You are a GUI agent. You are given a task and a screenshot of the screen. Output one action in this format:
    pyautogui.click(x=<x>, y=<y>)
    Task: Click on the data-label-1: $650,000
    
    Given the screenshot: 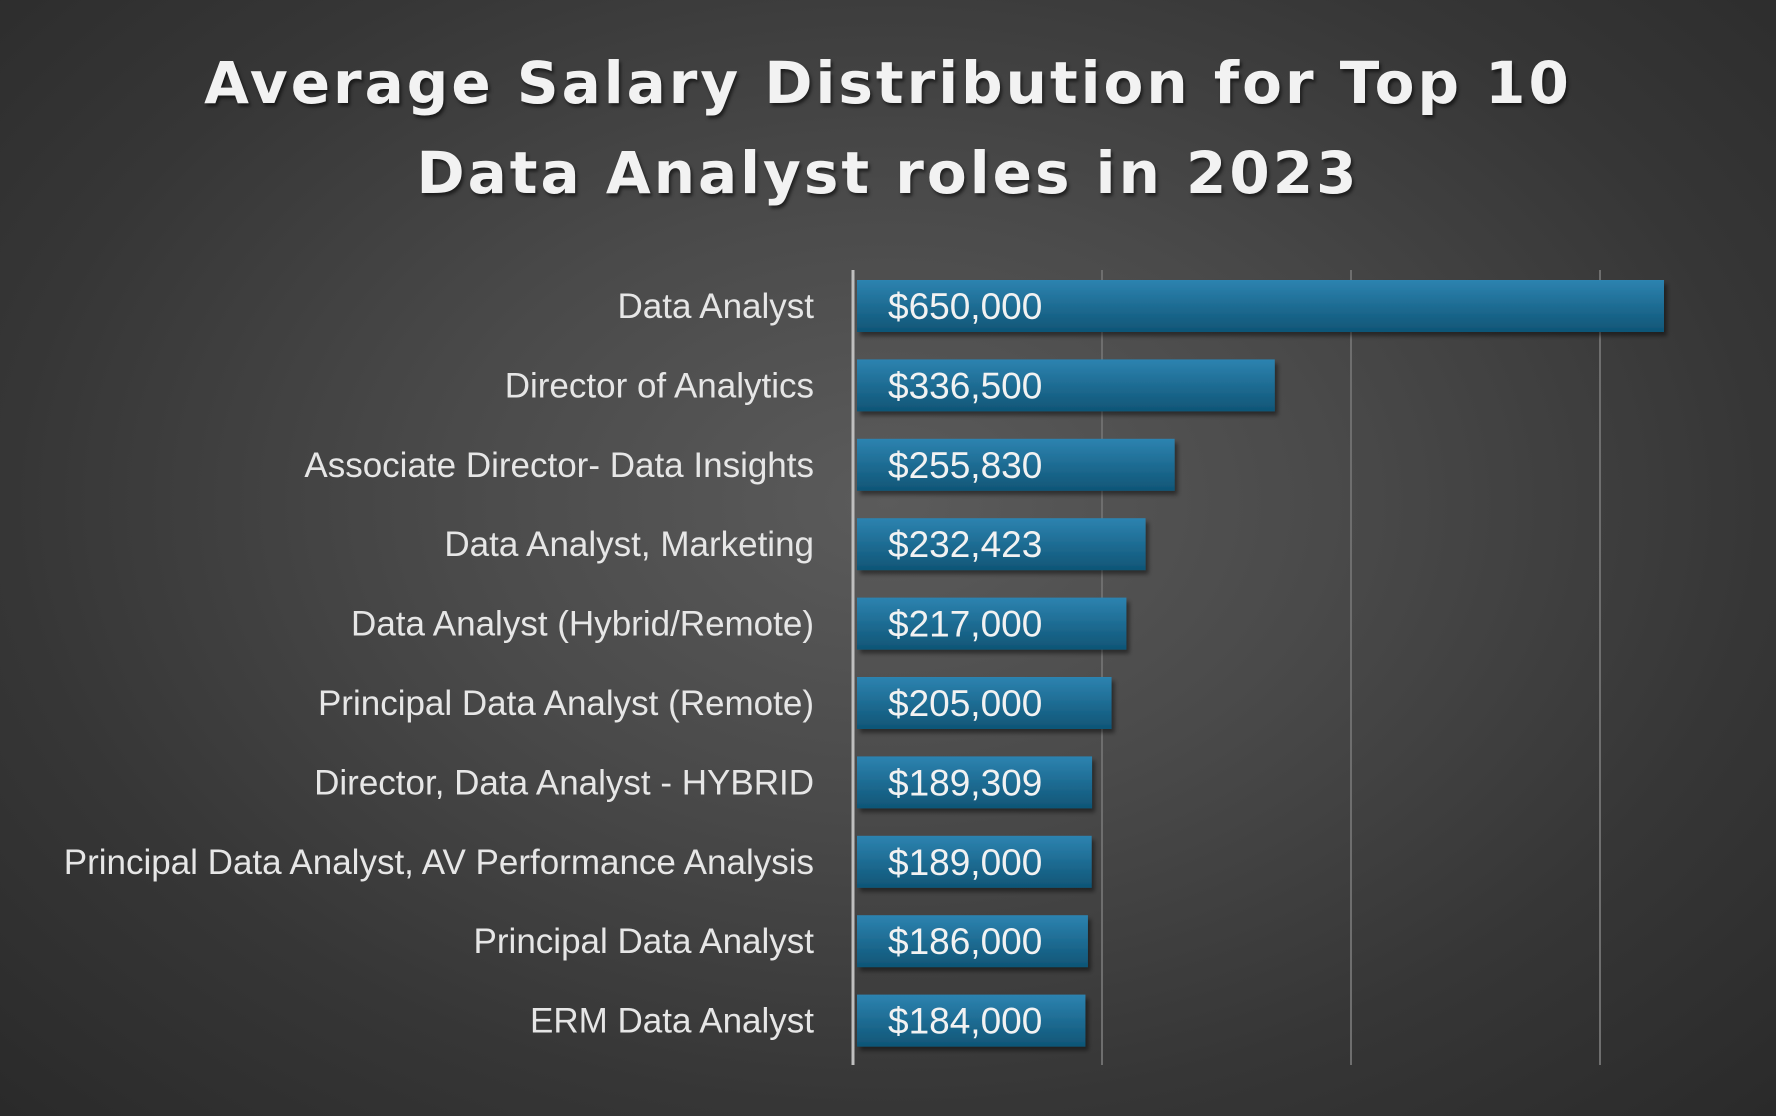 What is the action you would take?
    pyautogui.click(x=965, y=306)
    